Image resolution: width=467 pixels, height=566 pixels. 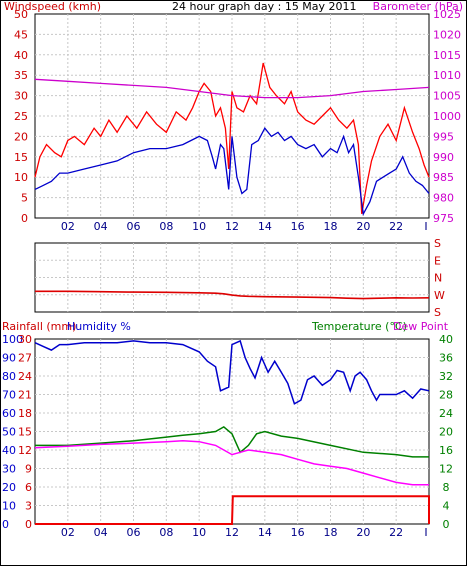 I want to click on windspeed-tick-label: 40, so click(x=21, y=55).